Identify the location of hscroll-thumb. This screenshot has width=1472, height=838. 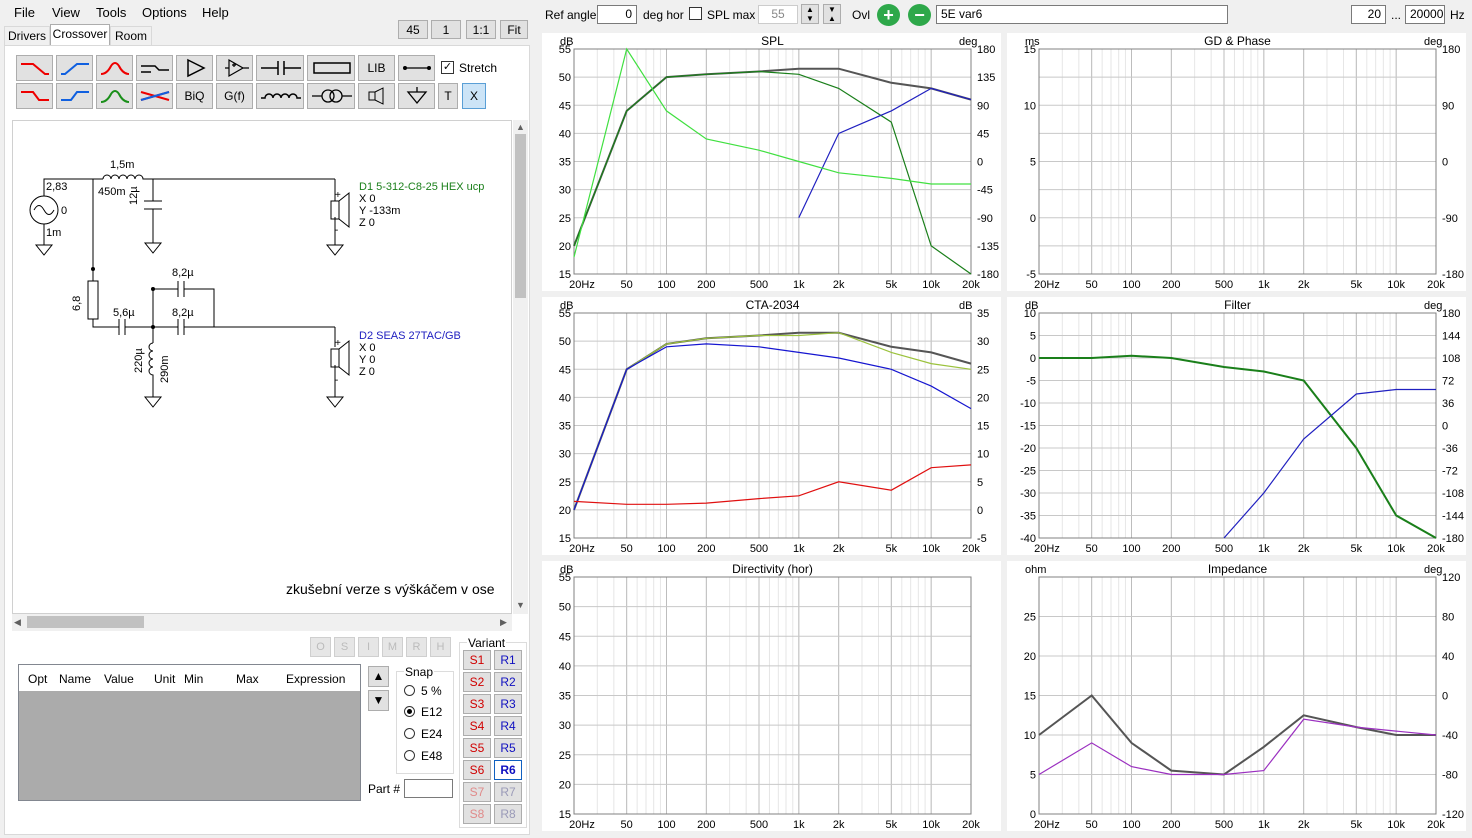
(85, 622).